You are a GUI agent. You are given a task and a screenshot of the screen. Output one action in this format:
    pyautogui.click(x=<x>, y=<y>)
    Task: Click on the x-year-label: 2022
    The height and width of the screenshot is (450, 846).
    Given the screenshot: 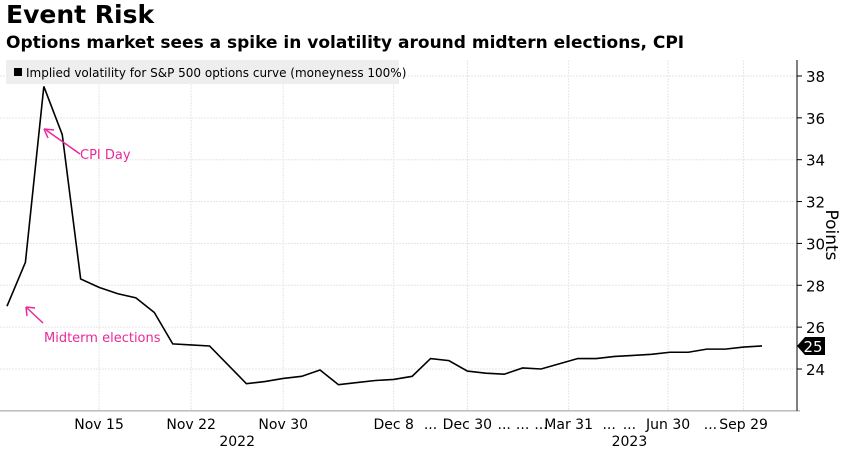 What is the action you would take?
    pyautogui.click(x=237, y=442)
    